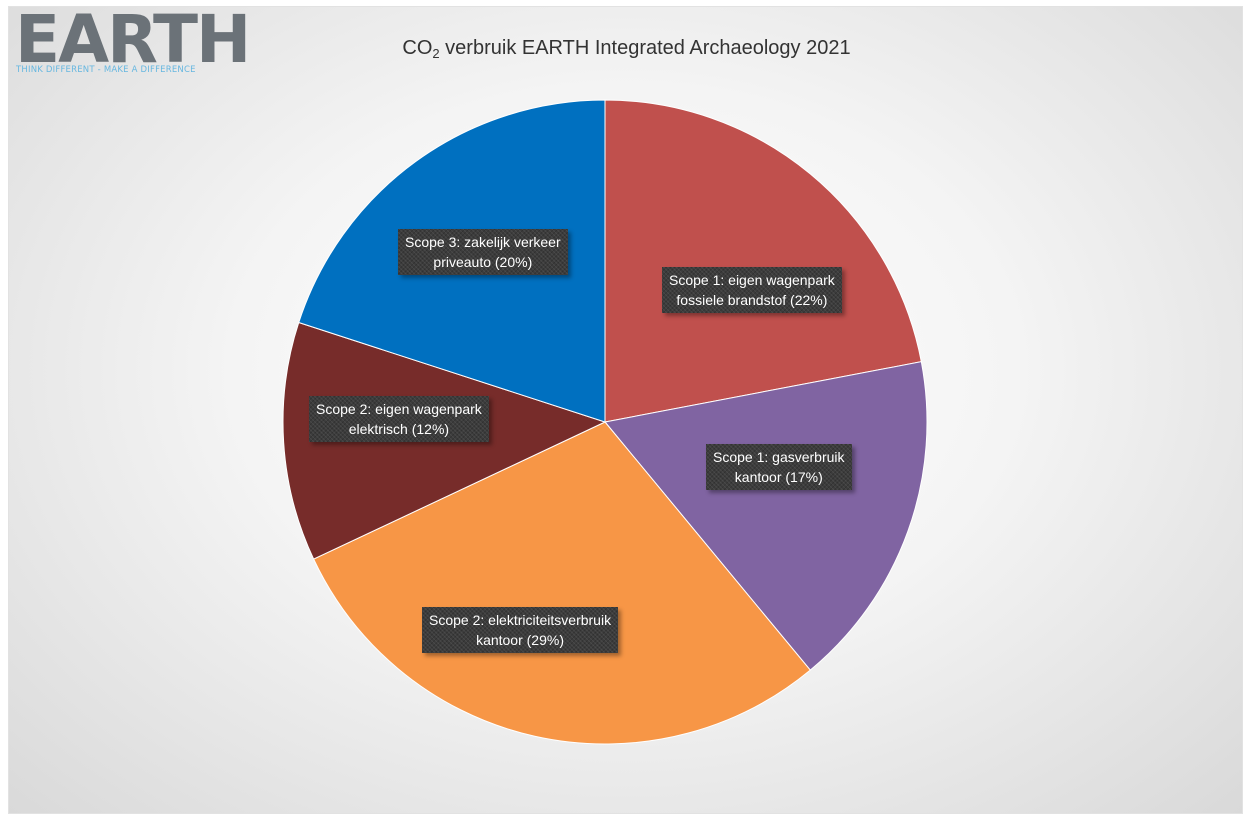 The height and width of the screenshot is (817, 1248). I want to click on slice-data-label: Scope 3: zakelijk verkeer priveauto (20%), so click(483, 252).